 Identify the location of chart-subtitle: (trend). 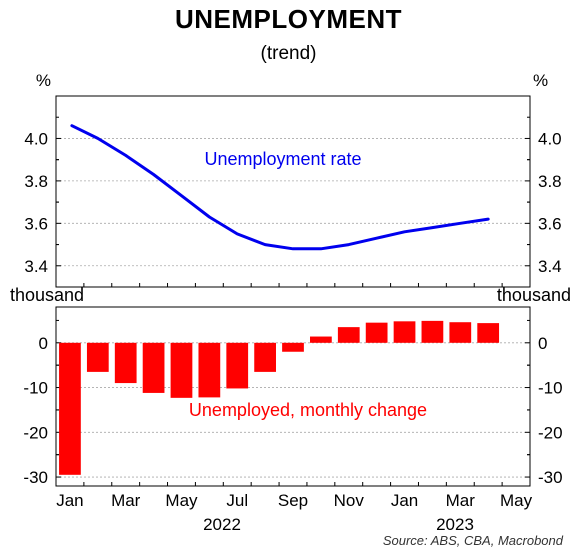
(288, 53).